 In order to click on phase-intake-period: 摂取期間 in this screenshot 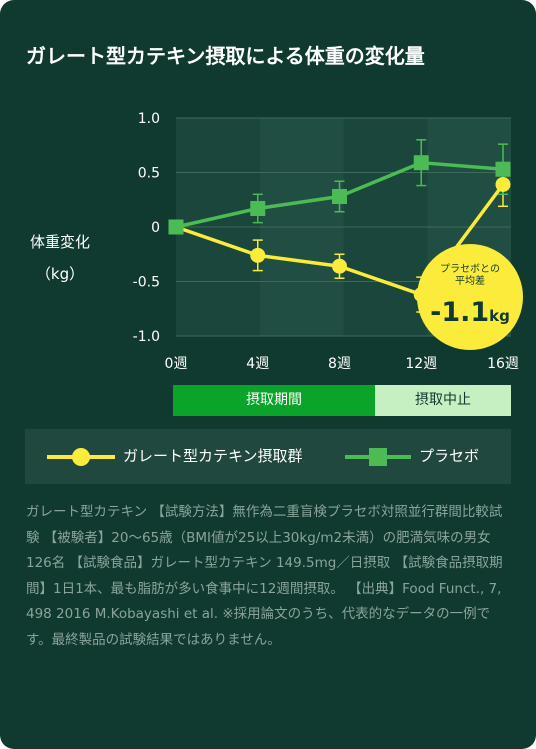, I will do `click(274, 400)`.